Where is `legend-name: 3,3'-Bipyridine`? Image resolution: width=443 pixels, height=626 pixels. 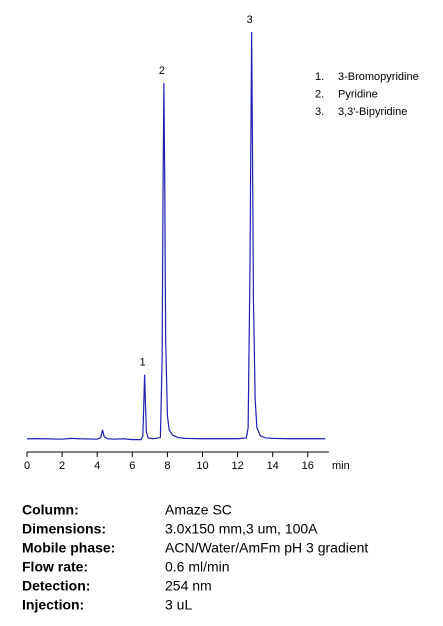 legend-name: 3,3'-Bipyridine is located at coordinates (372, 112).